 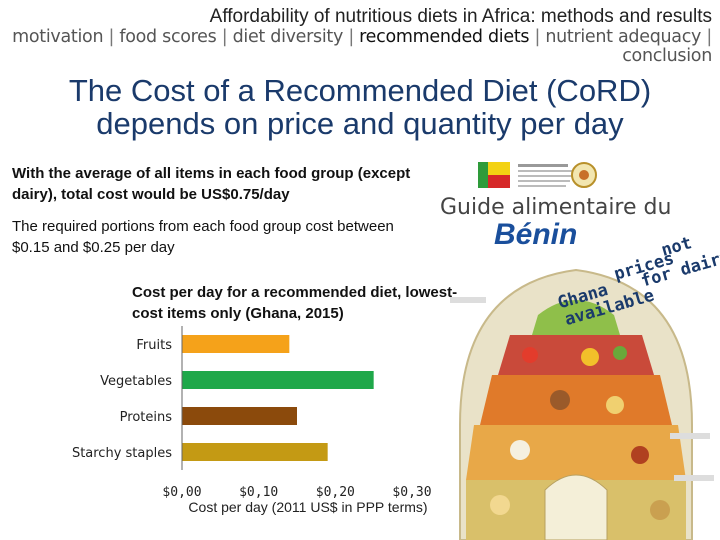 What do you see at coordinates (308, 507) in the screenshot?
I see `x-axis-label: Cost per day (2011 US$ in PPP terms)` at bounding box center [308, 507].